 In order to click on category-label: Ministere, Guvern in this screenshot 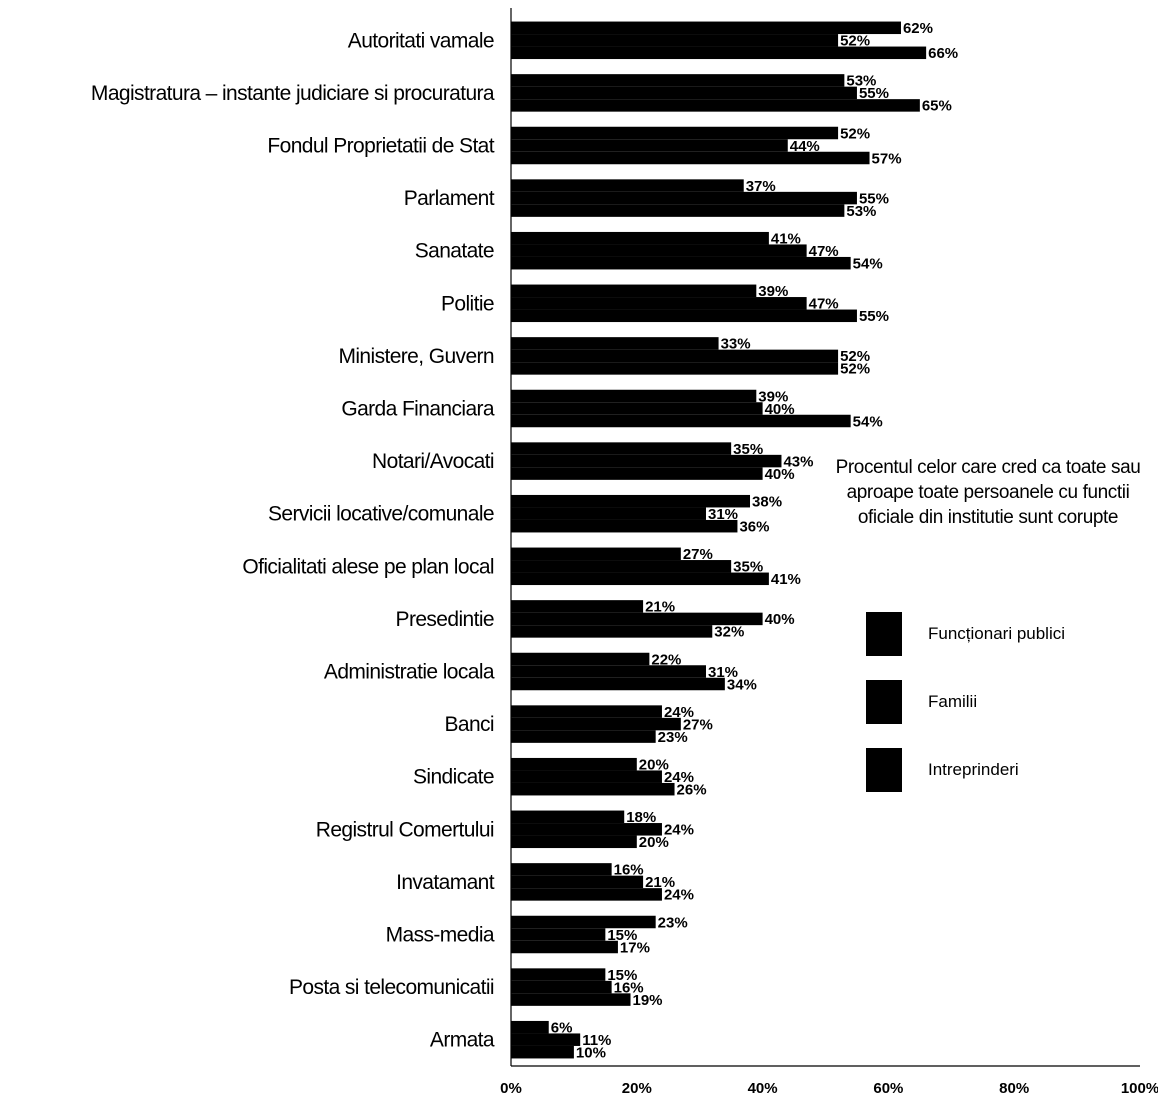, I will do `click(416, 356)`.